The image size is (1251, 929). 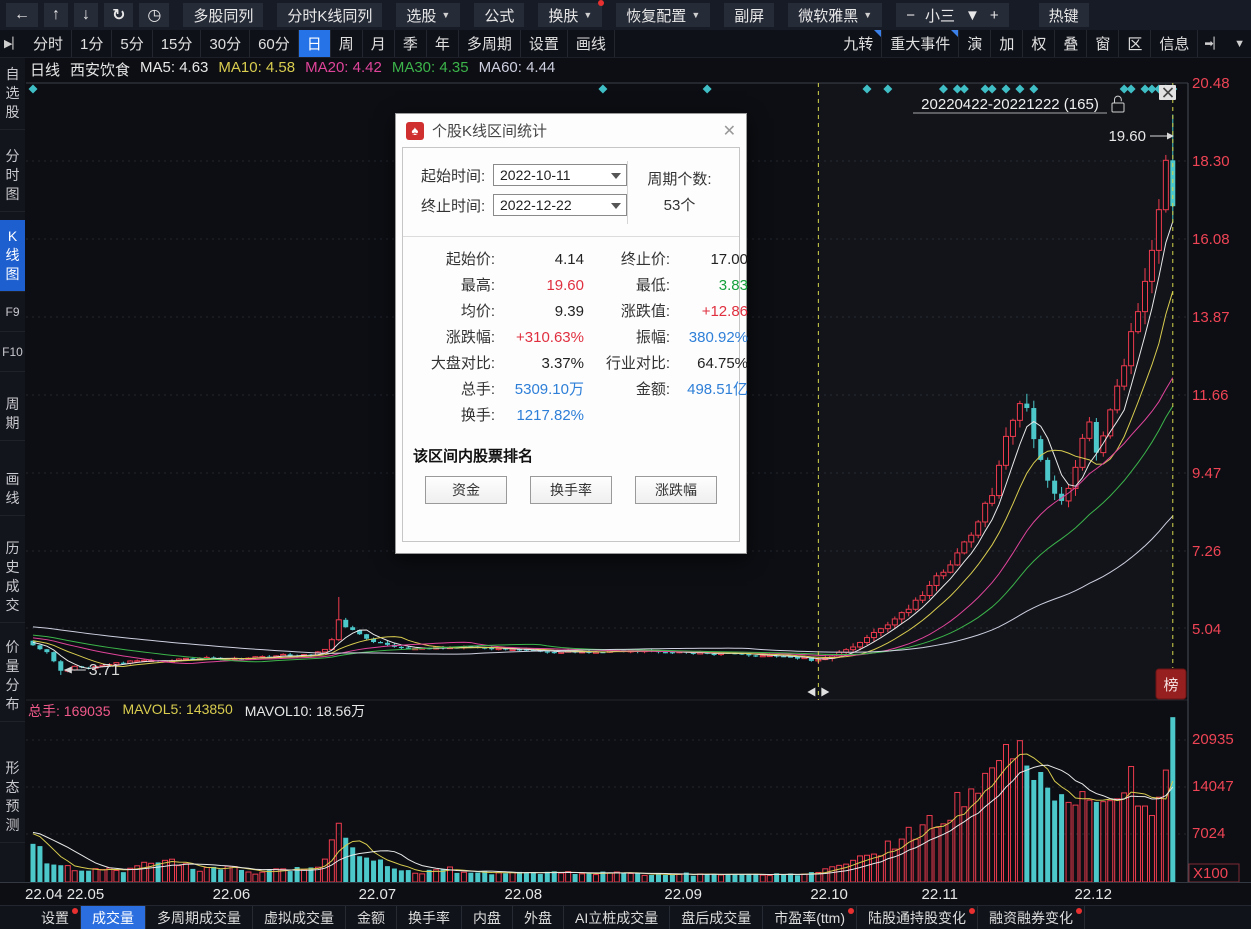 What do you see at coordinates (223, 15) in the screenshot?
I see `multi-stock-grid-button: 多股同列` at bounding box center [223, 15].